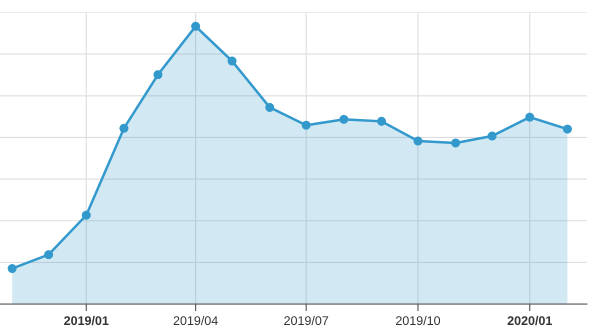 The width and height of the screenshot is (591, 336). I want to click on x-tick-label: 2019/07, so click(306, 321).